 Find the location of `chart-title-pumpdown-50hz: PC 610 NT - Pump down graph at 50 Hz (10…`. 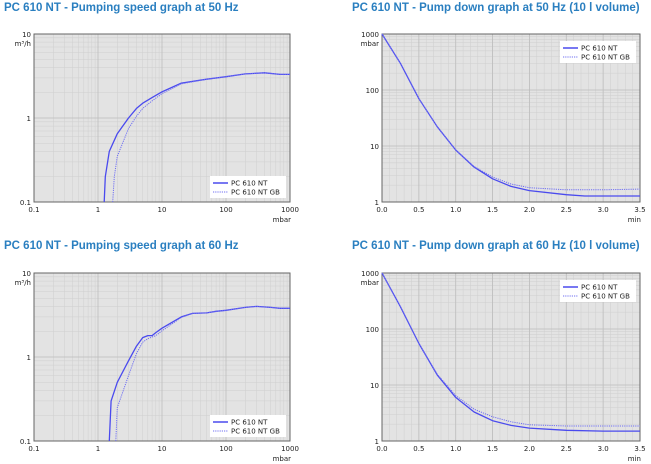

chart-title-pumpdown-50hz: PC 610 NT - Pump down graph at 50 Hz (10… is located at coordinates (496, 8).